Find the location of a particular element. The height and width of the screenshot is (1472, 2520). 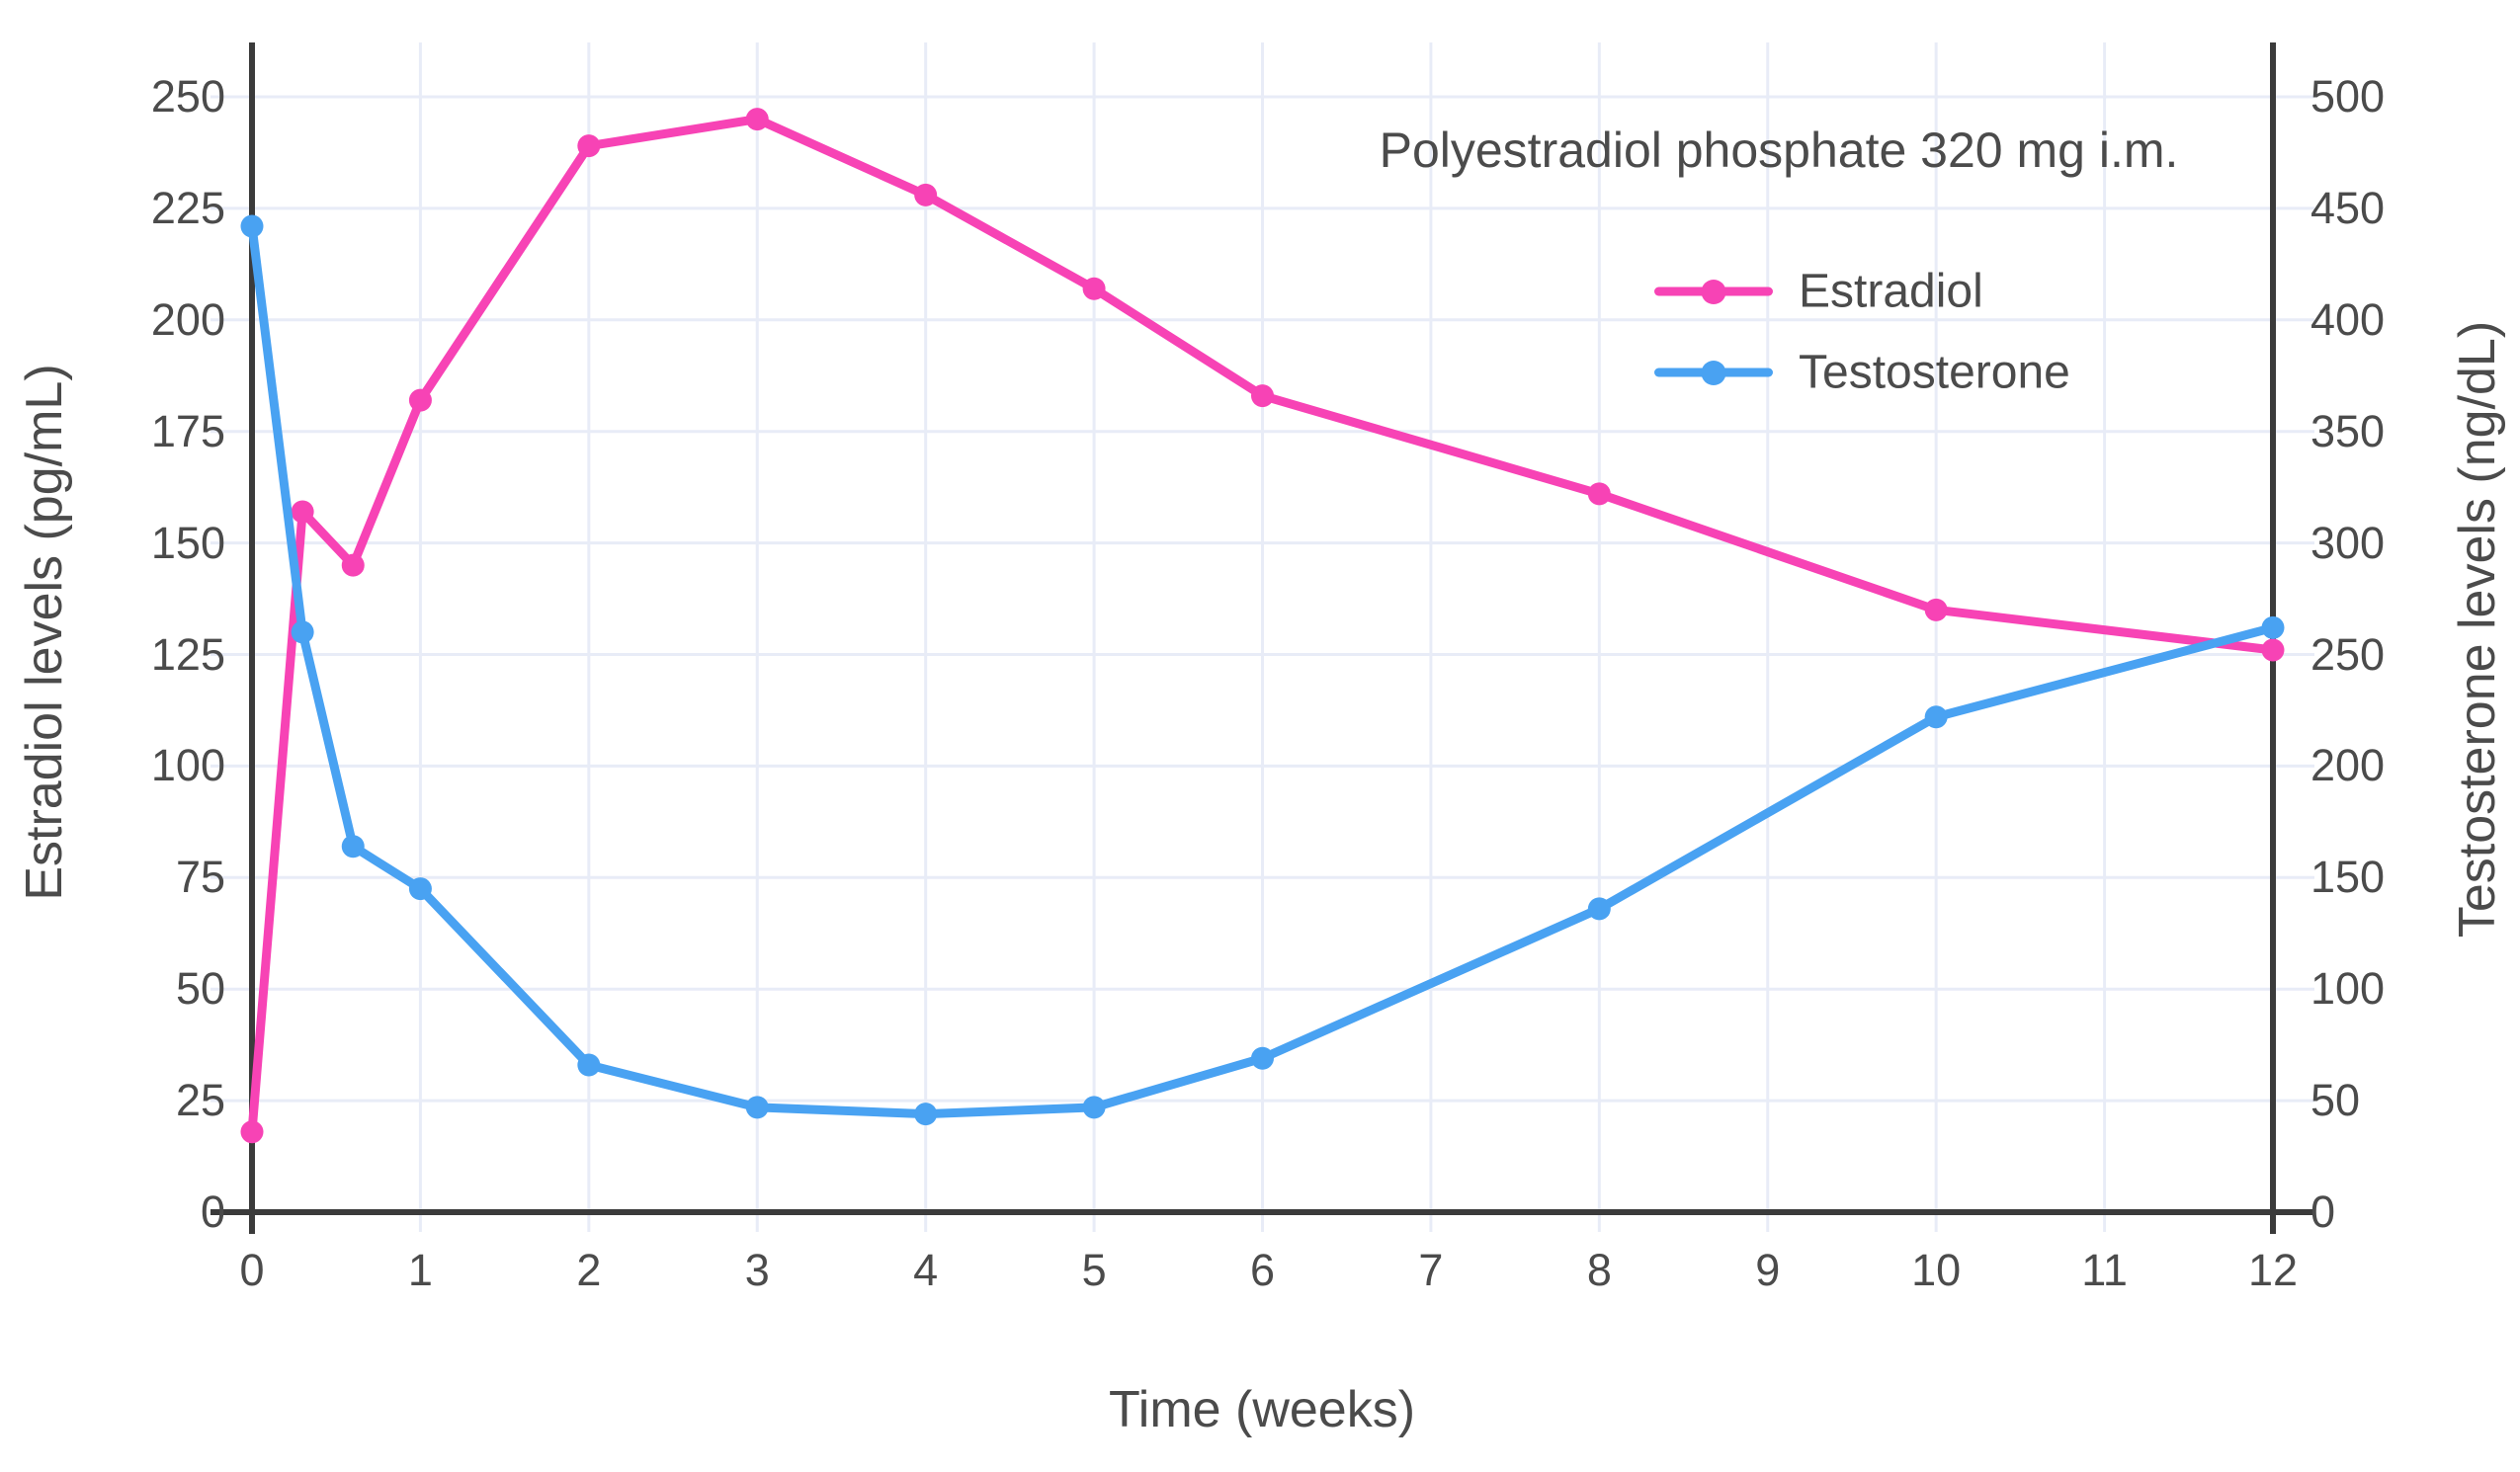

testosterone-legend-marker is located at coordinates (1713, 372).